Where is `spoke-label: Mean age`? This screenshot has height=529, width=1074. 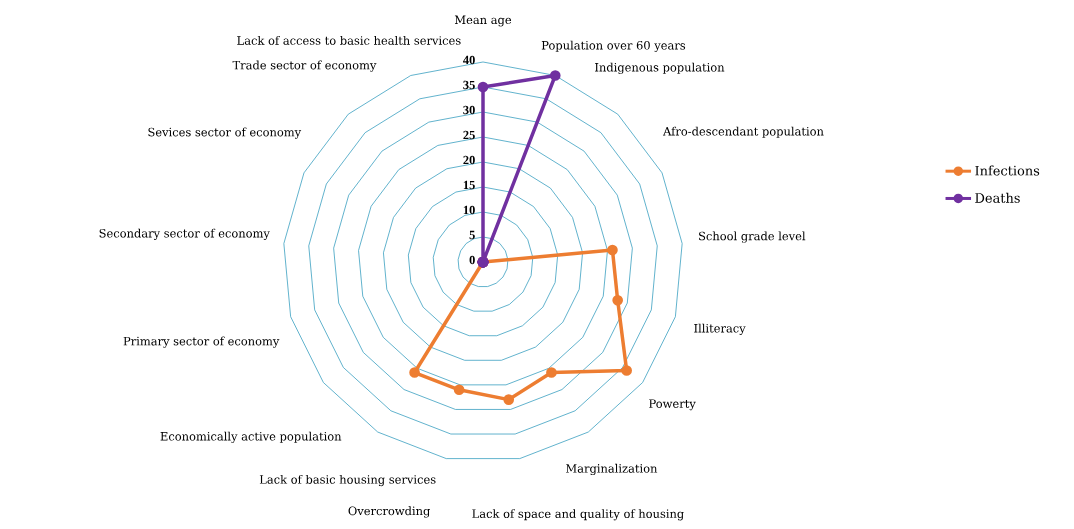 spoke-label: Mean age is located at coordinates (483, 21).